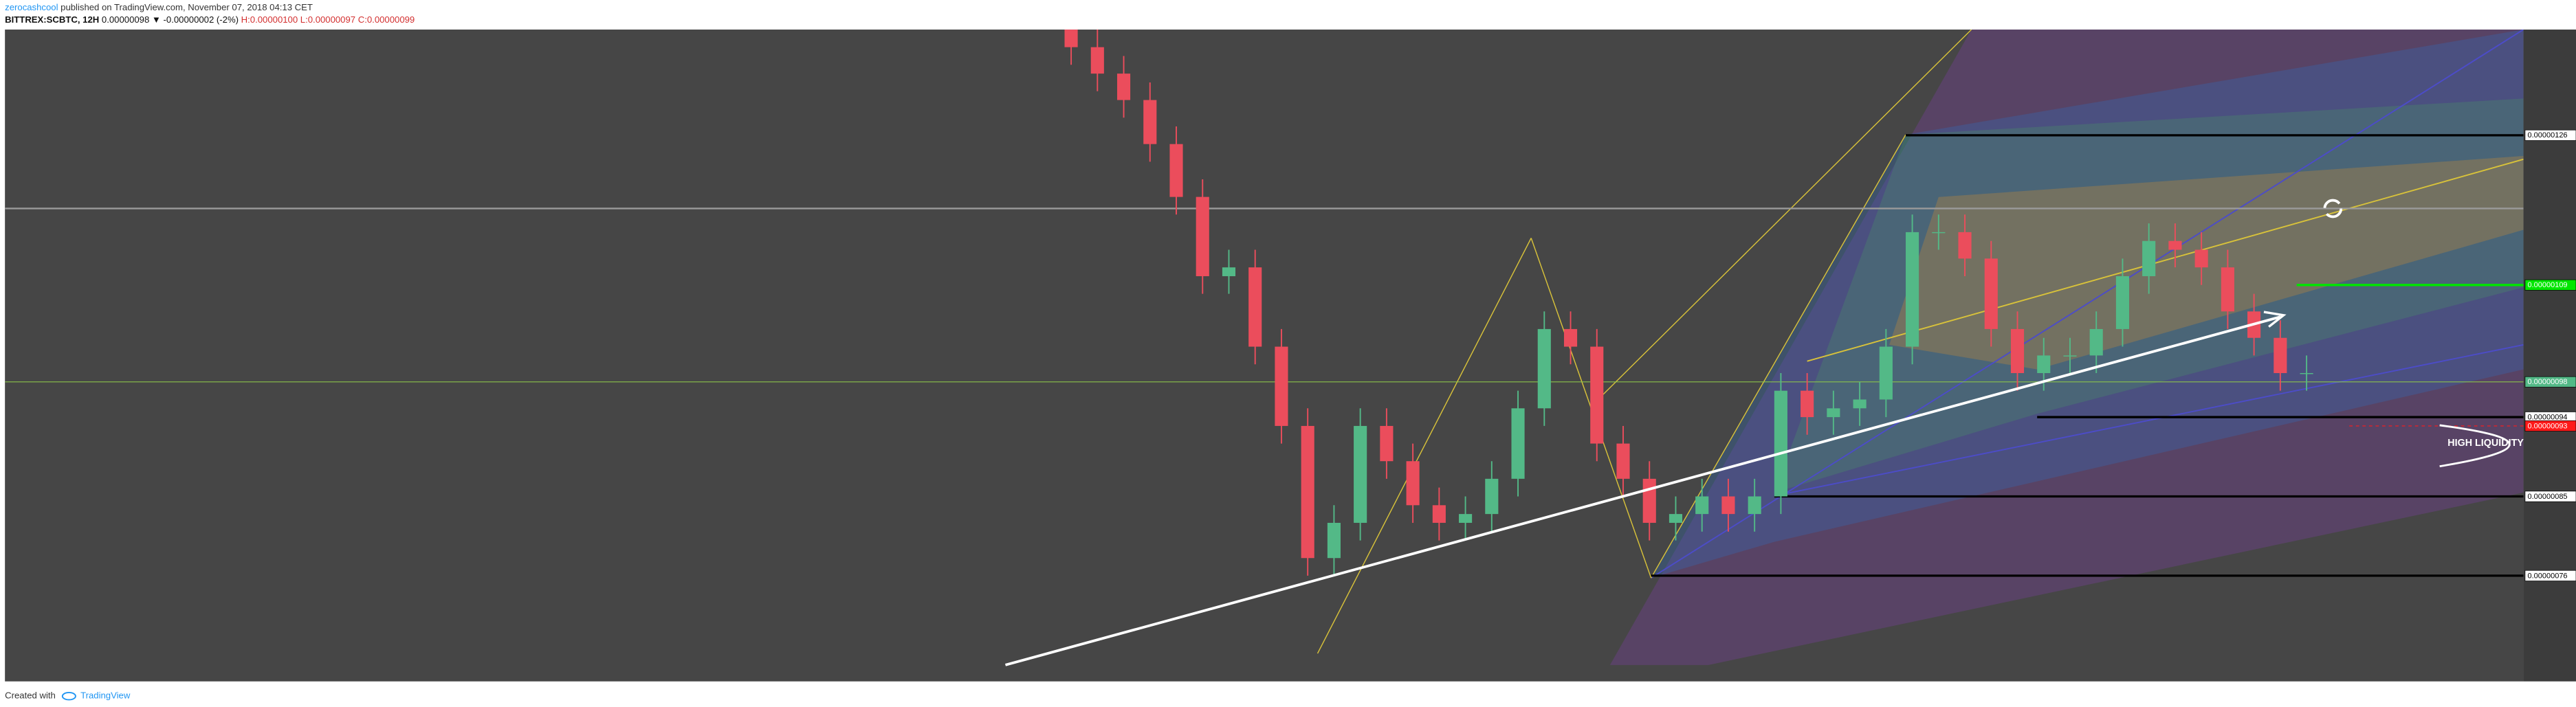  I want to click on annotation: HIGH LIQUIDITY, so click(2485, 443).